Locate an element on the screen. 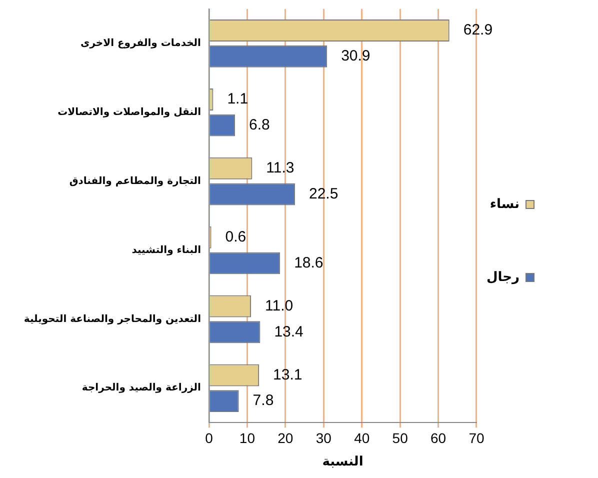  legend-label: رجال is located at coordinates (503, 277).